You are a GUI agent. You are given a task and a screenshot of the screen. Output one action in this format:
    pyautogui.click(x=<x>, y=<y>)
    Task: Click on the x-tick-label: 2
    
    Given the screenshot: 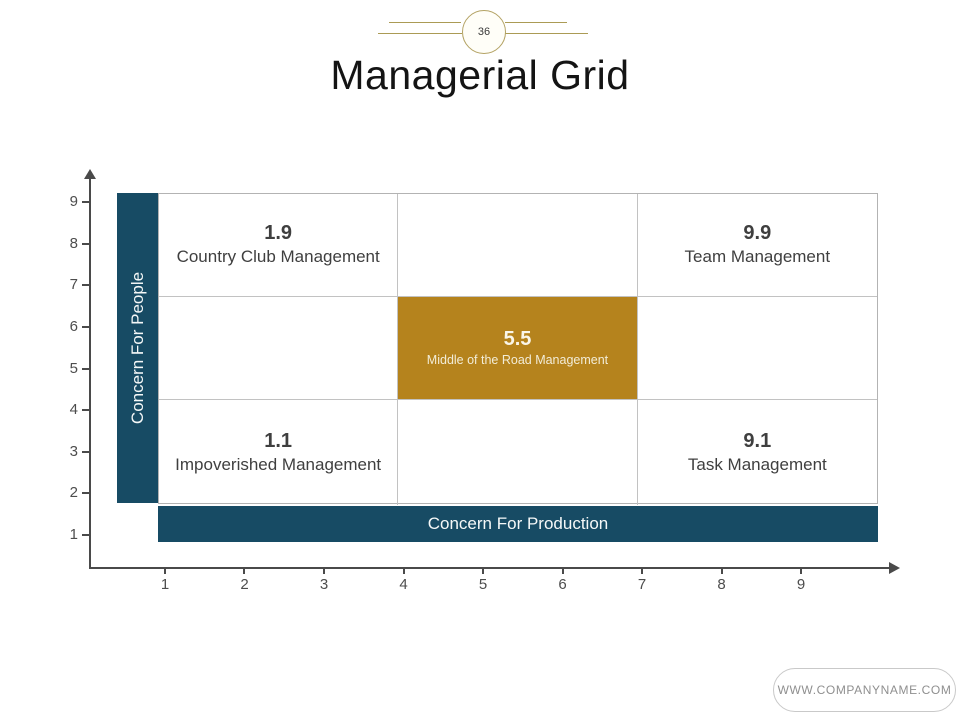 What is the action you would take?
    pyautogui.click(x=244, y=584)
    